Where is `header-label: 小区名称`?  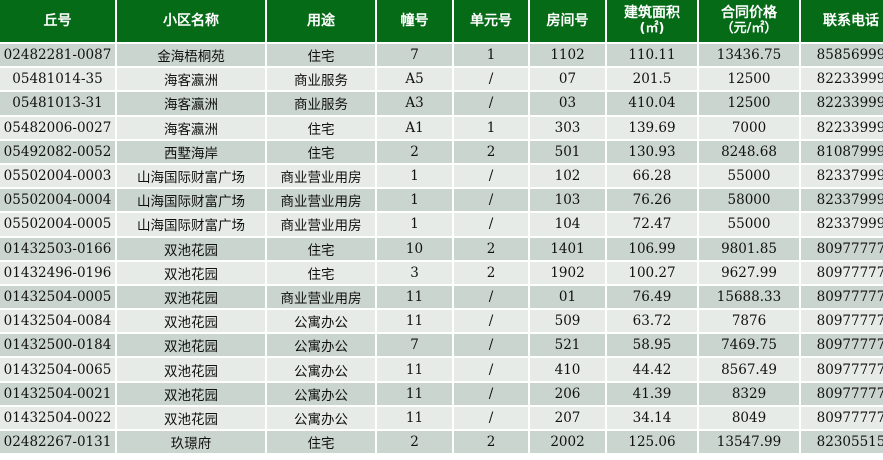 header-label: 小区名称 is located at coordinates (191, 21).